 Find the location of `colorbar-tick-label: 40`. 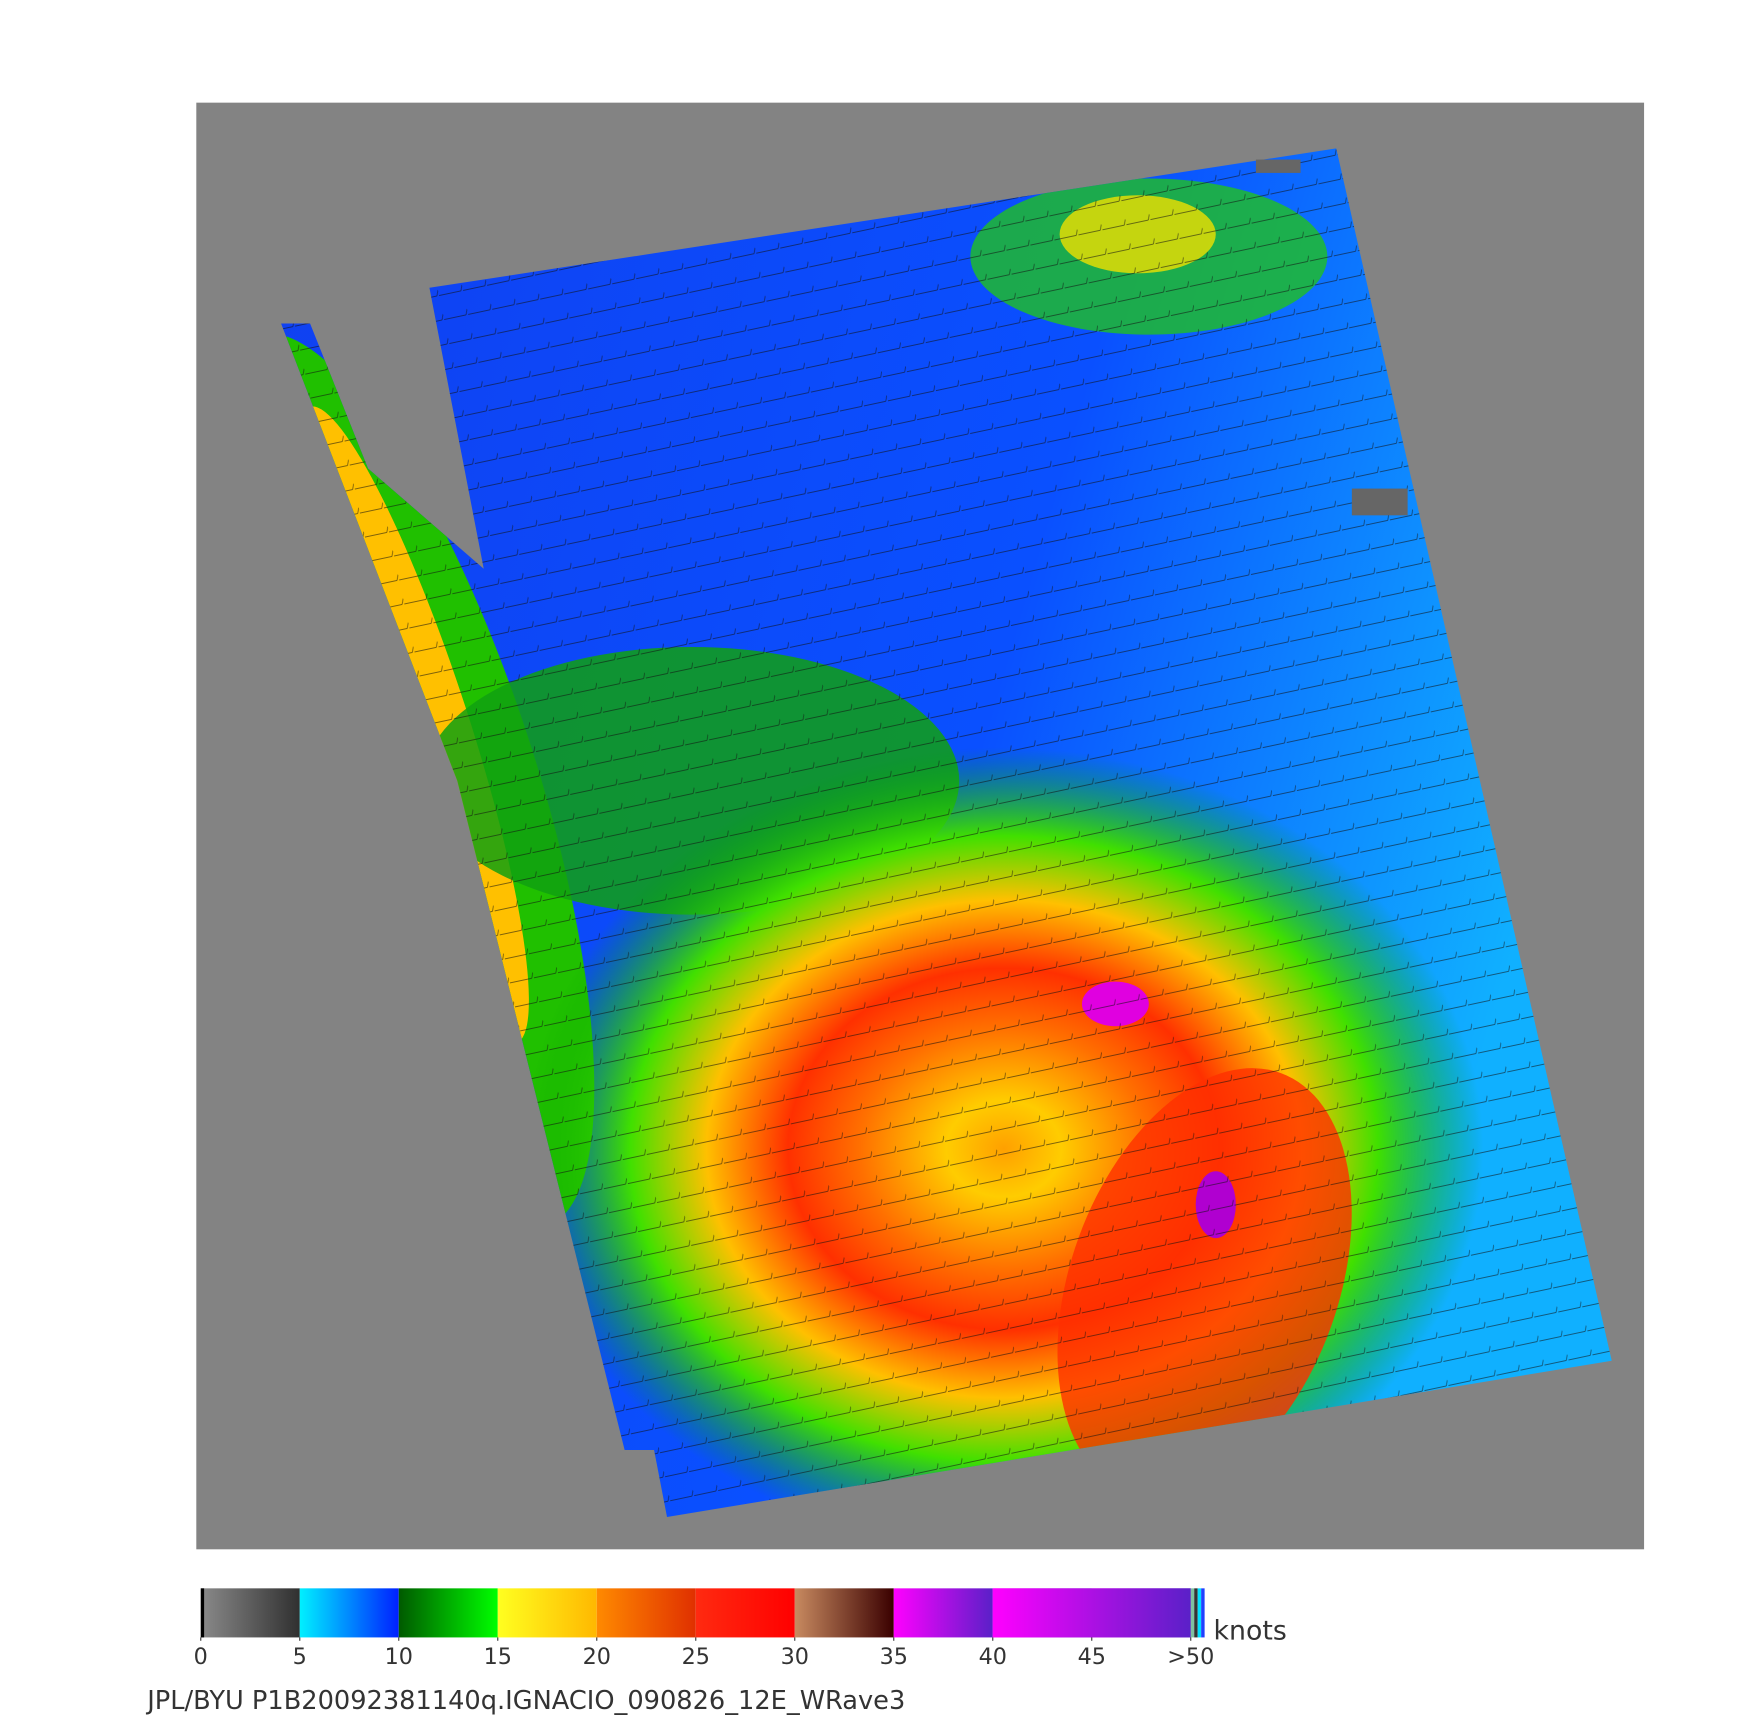

colorbar-tick-label: 40 is located at coordinates (993, 1657).